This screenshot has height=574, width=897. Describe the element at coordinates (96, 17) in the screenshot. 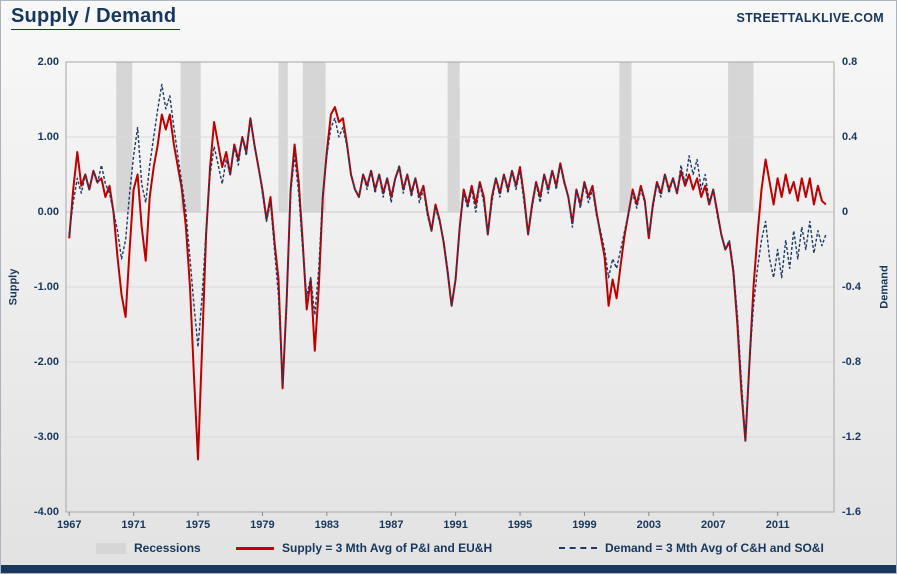

I see `page-title: Supply / Demand` at that location.